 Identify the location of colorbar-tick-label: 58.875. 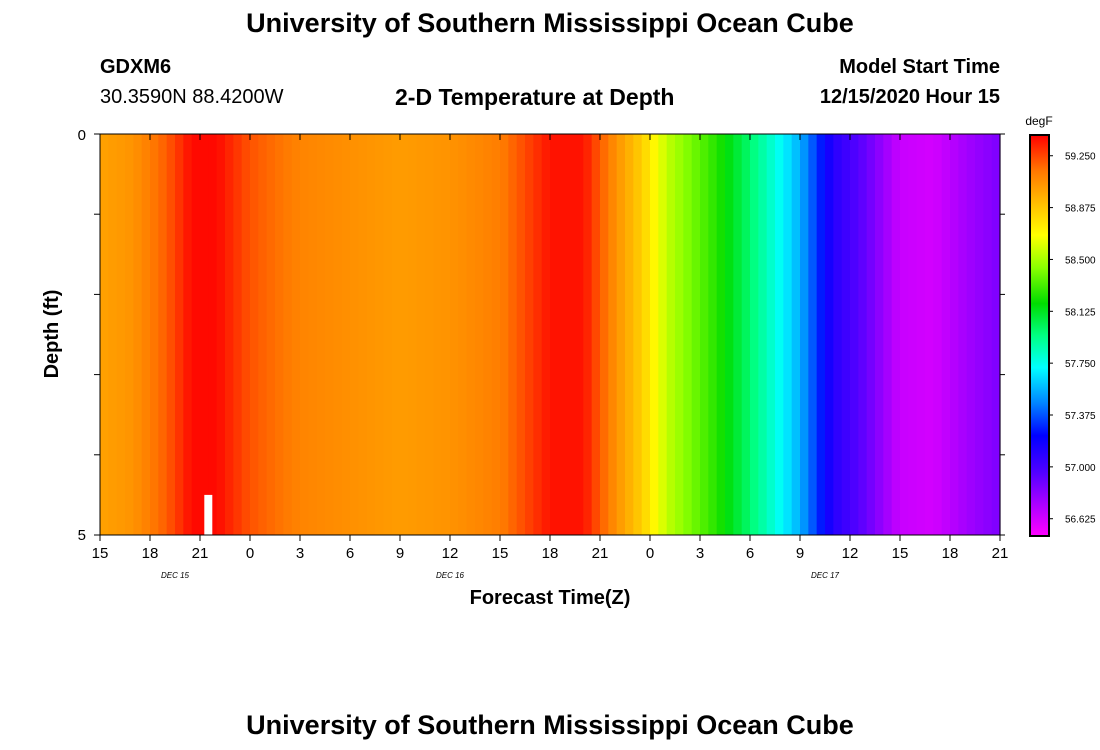
(1080, 209).